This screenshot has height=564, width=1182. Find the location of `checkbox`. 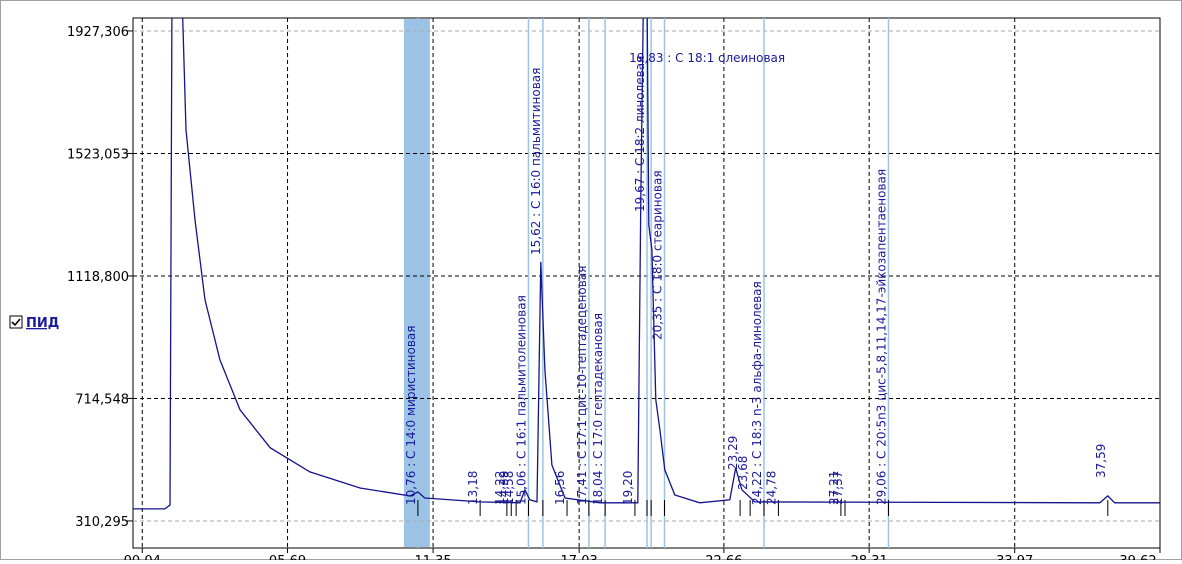

checkbox is located at coordinates (16, 322).